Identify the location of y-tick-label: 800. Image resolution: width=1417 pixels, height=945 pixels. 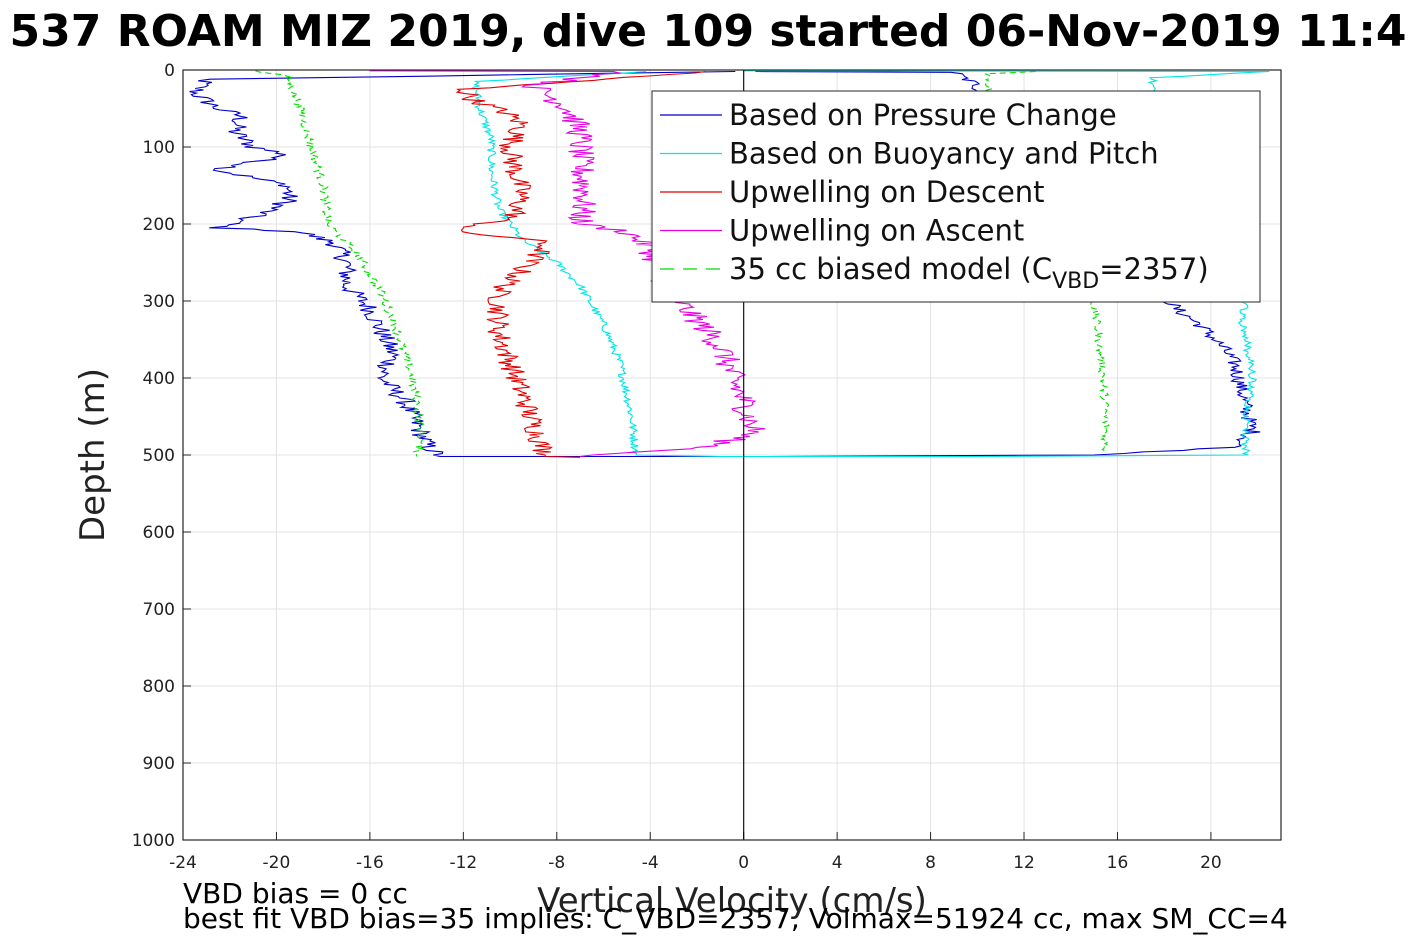
(159, 687).